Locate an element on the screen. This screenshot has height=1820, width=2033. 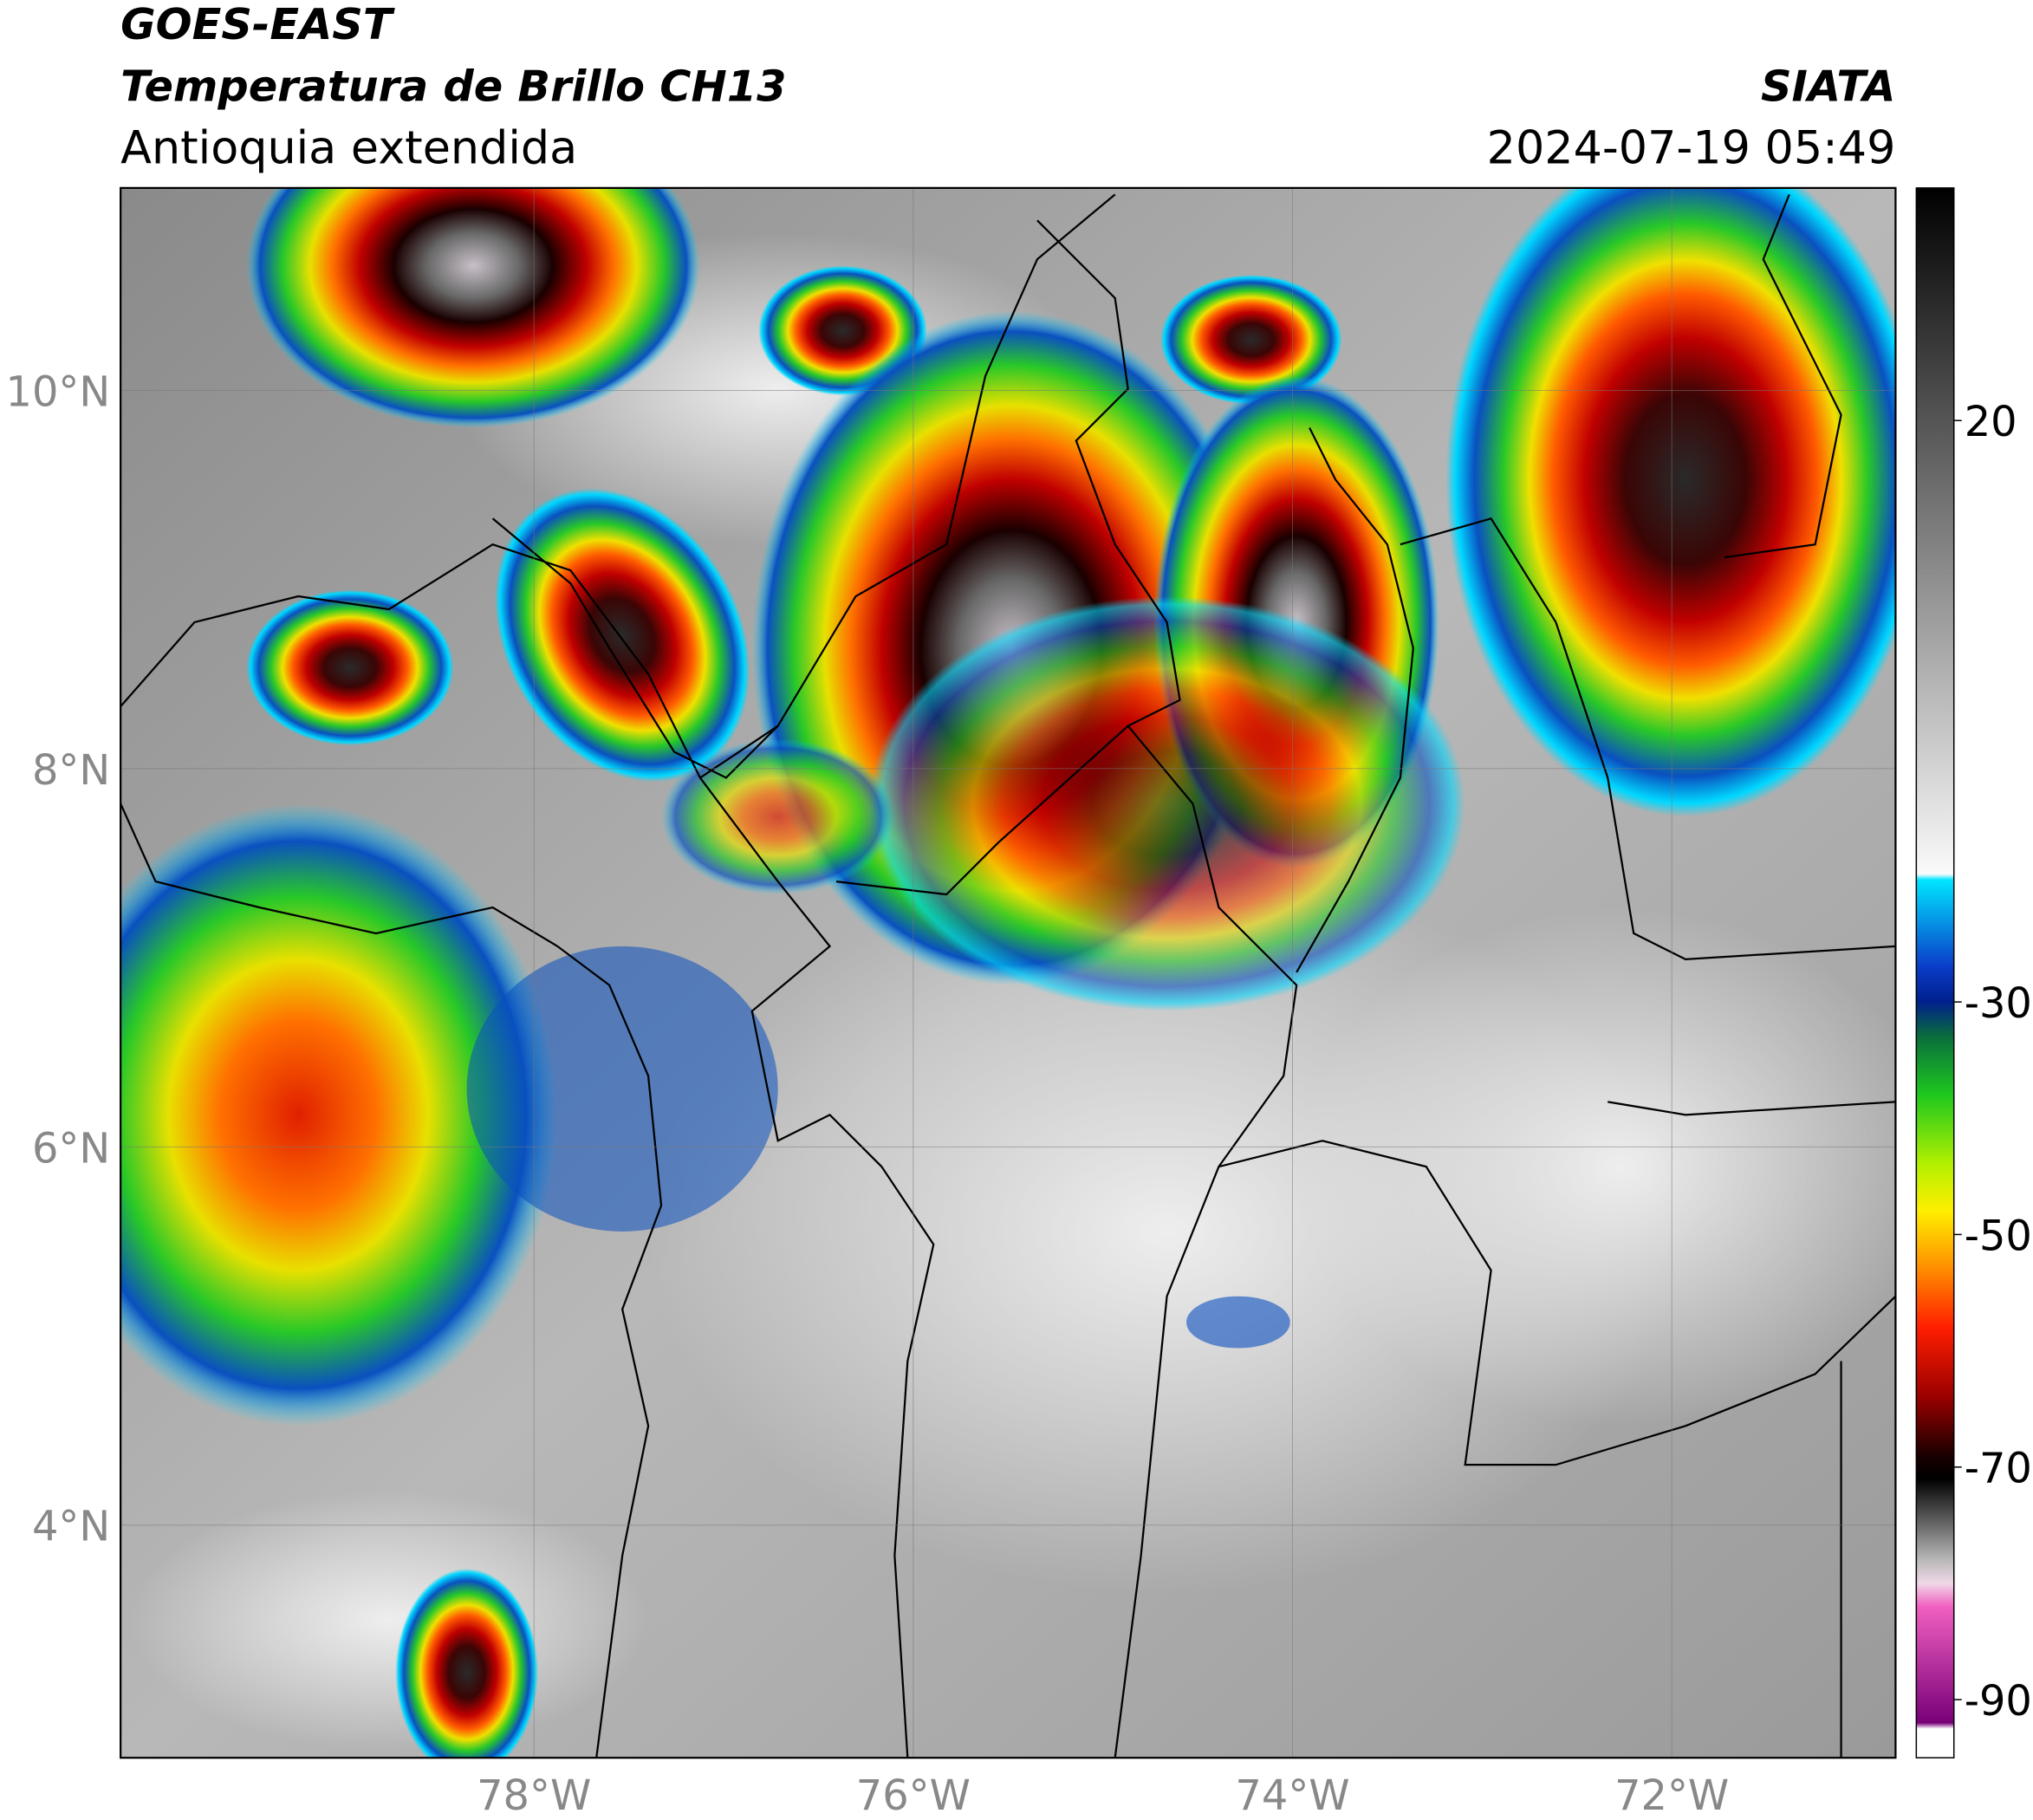
datetime: 2024-07-19 05:49 is located at coordinates (1691, 147).